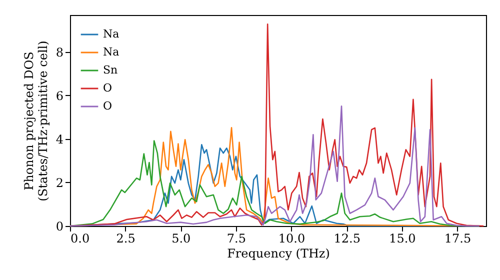  What do you see at coordinates (236, 239) in the screenshot?
I see `x-tick-label: 7.5` at bounding box center [236, 239].